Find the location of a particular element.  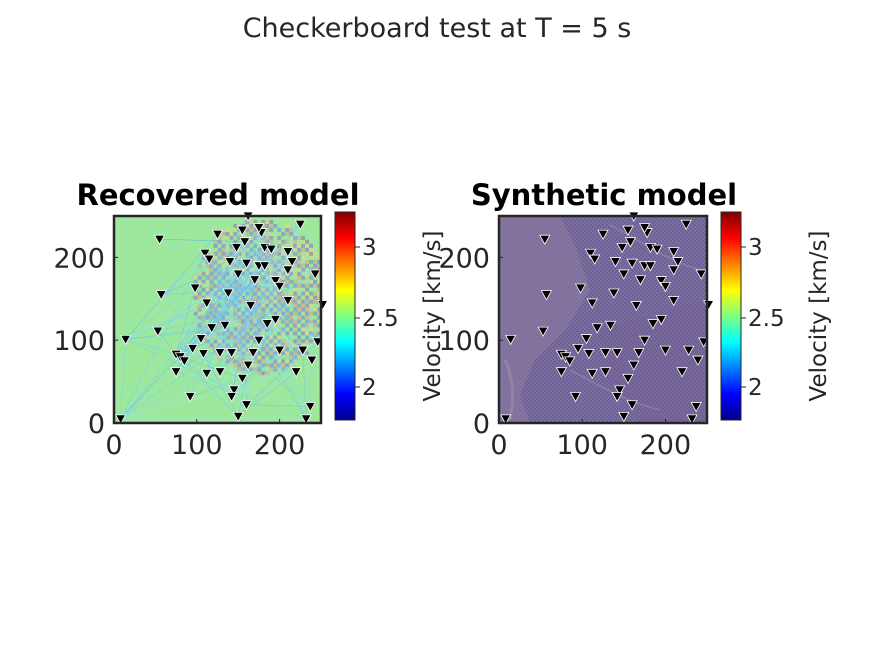

recovered-colorbar-tick-3: 3 is located at coordinates (369, 248).